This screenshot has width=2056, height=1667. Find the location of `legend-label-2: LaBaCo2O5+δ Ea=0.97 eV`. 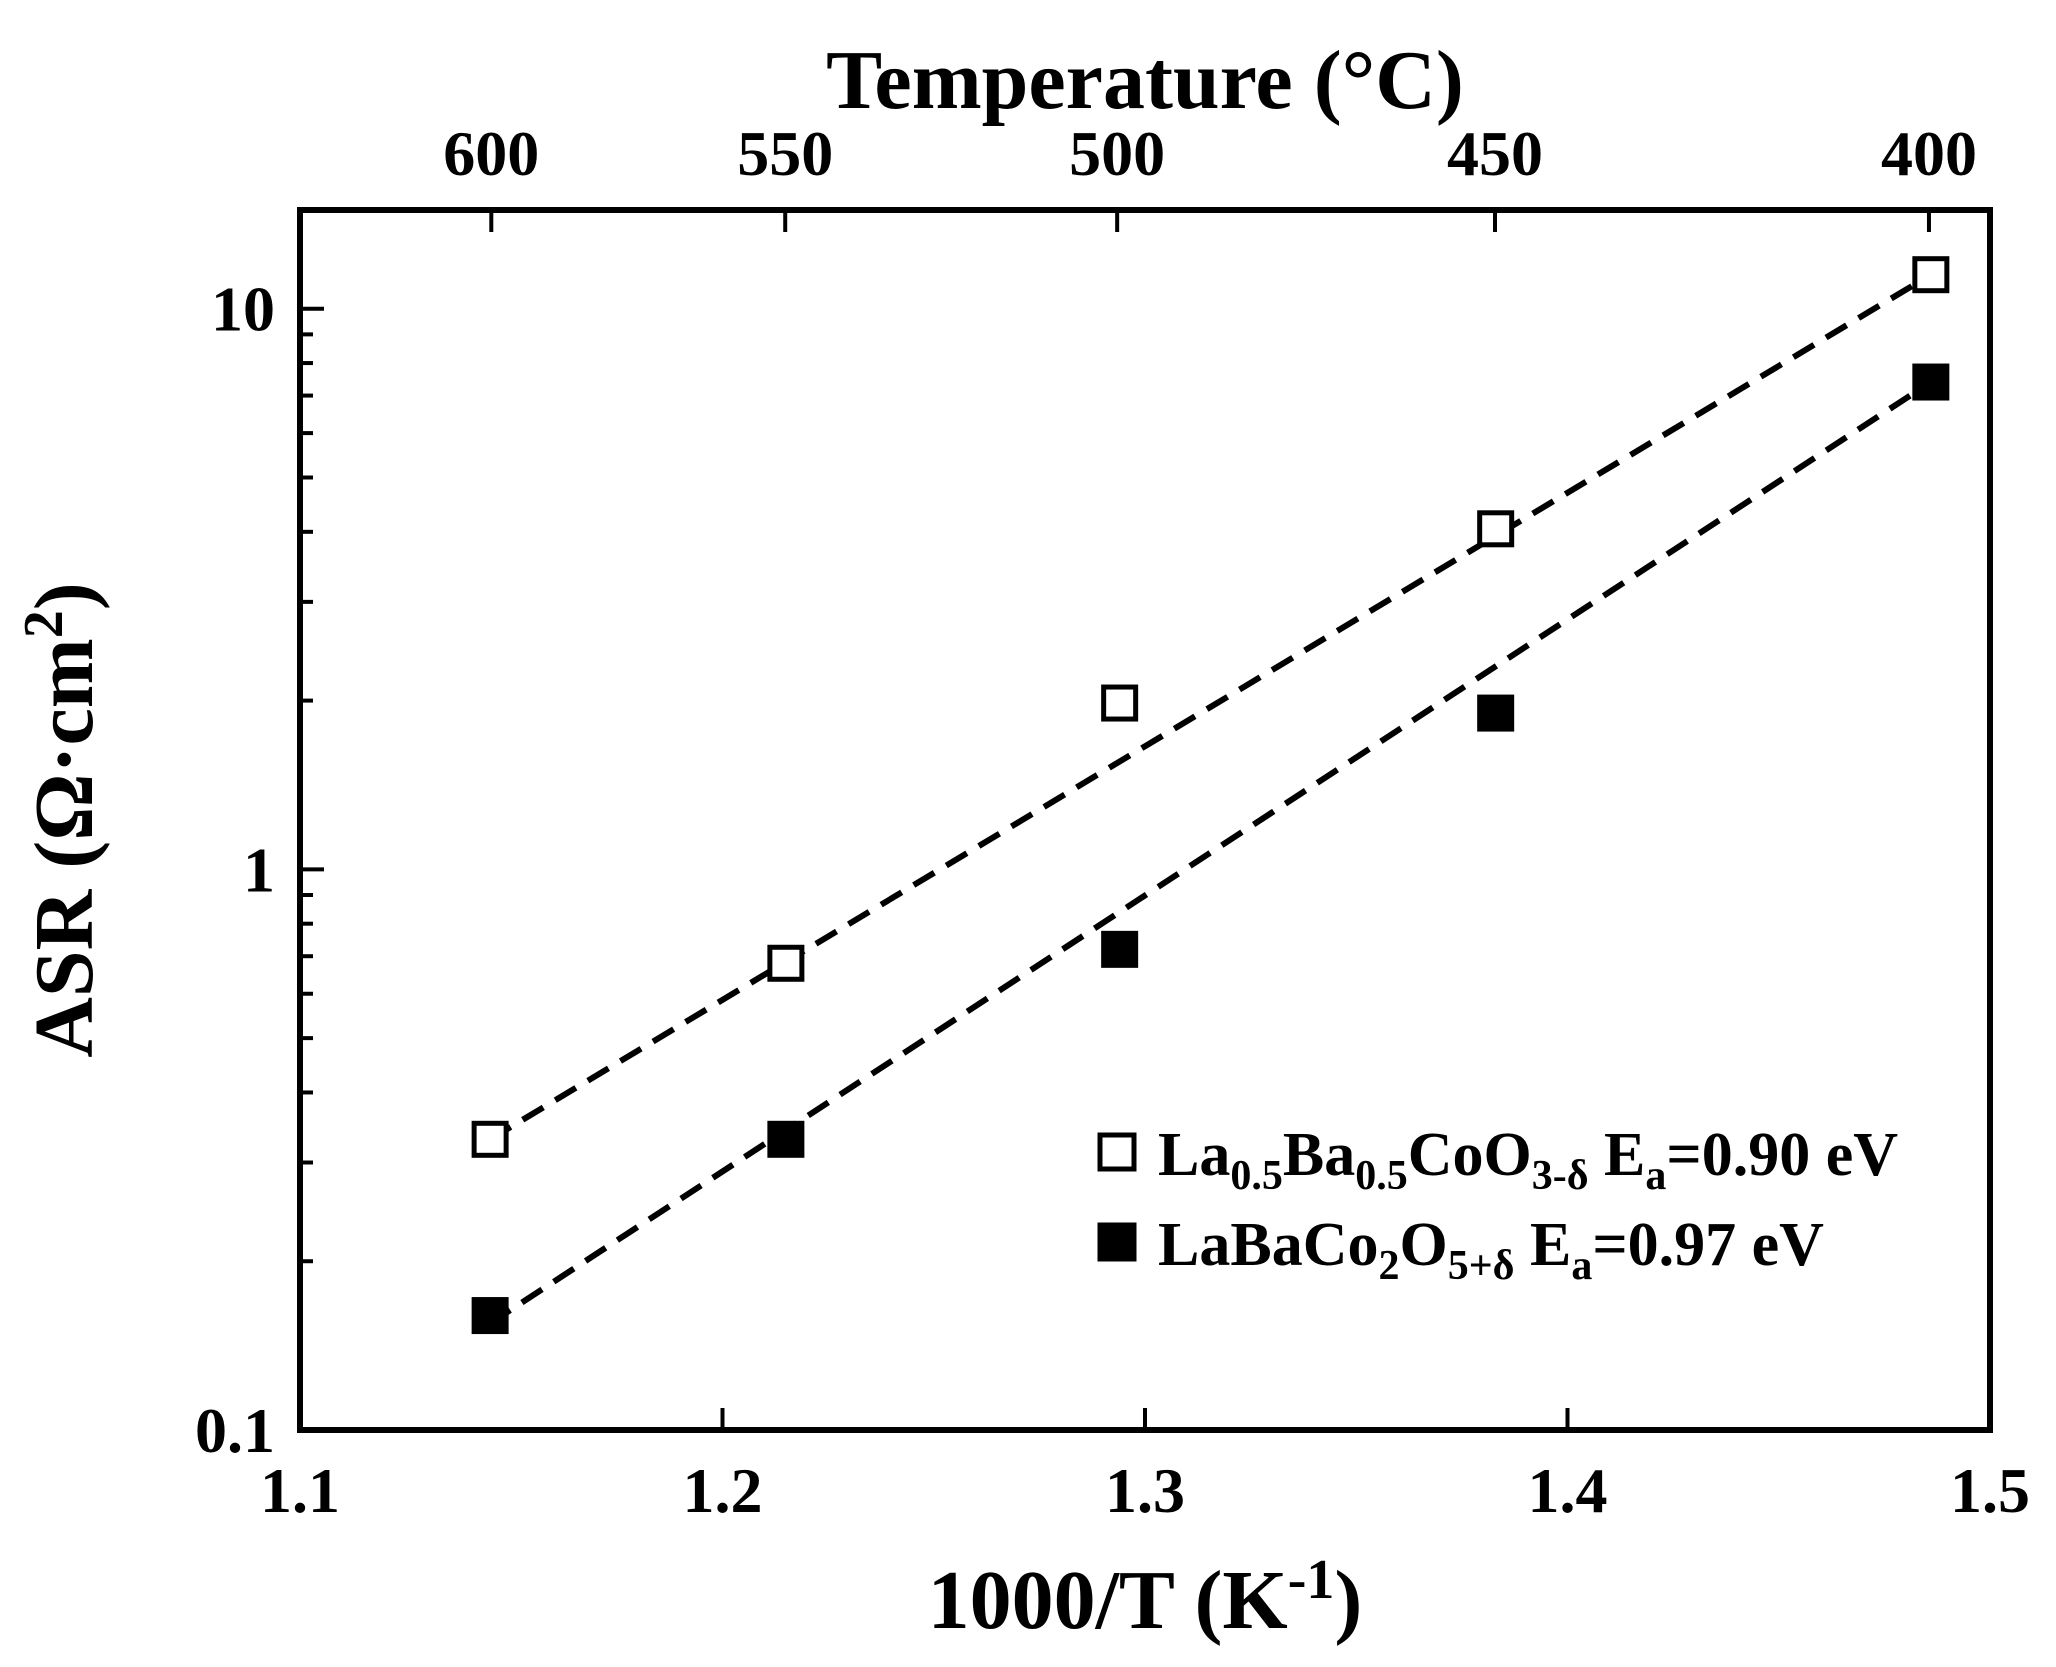

legend-label-2: LaBaCo2O5+δ Ea=0.97 eV is located at coordinates (1491, 1250).